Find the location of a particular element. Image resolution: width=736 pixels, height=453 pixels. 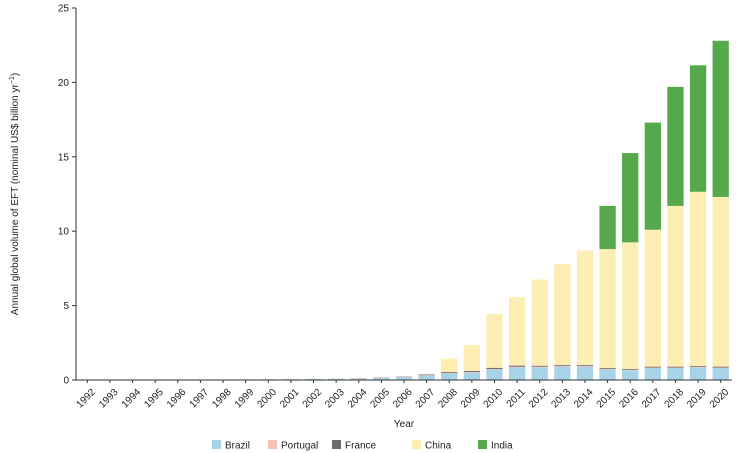

bar-portugal-2019 is located at coordinates (698, 367).